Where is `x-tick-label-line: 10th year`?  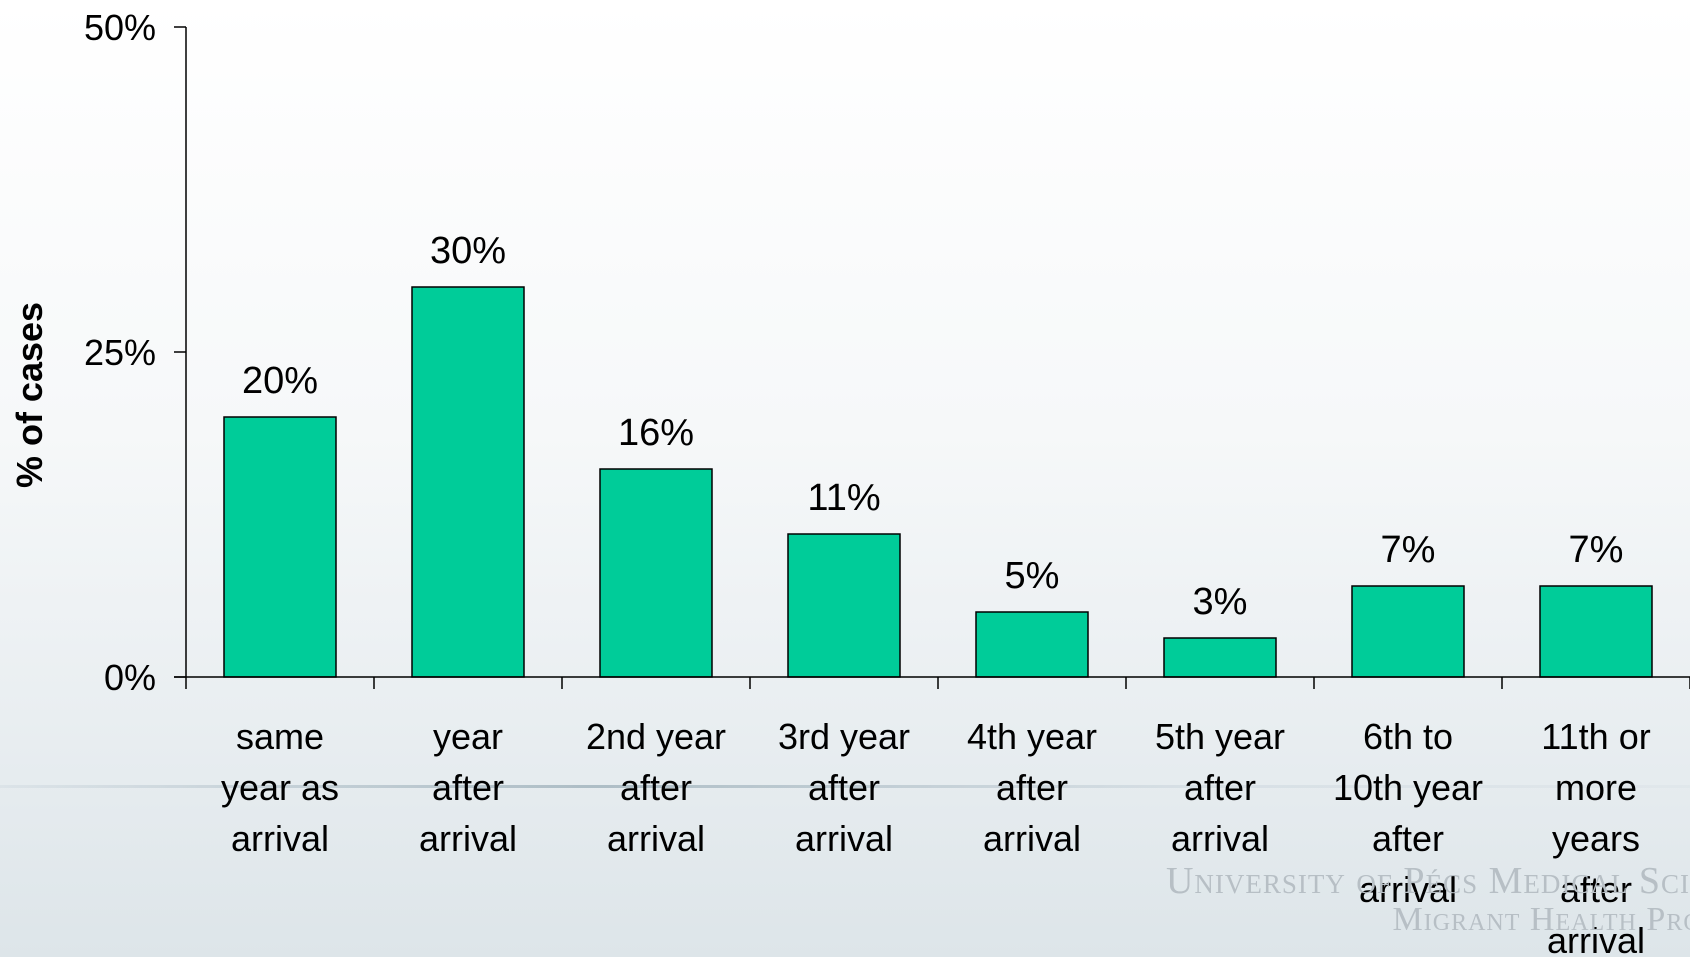
x-tick-label-line: 10th year is located at coordinates (1408, 787).